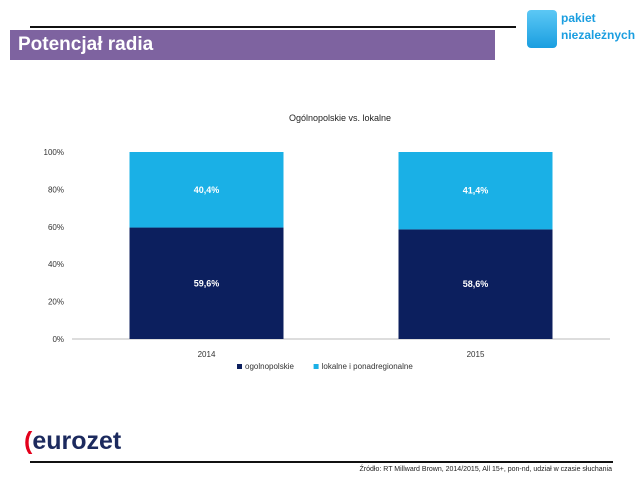 The width and height of the screenshot is (640, 480). I want to click on legend-label: ogolnopolskie, so click(269, 366).